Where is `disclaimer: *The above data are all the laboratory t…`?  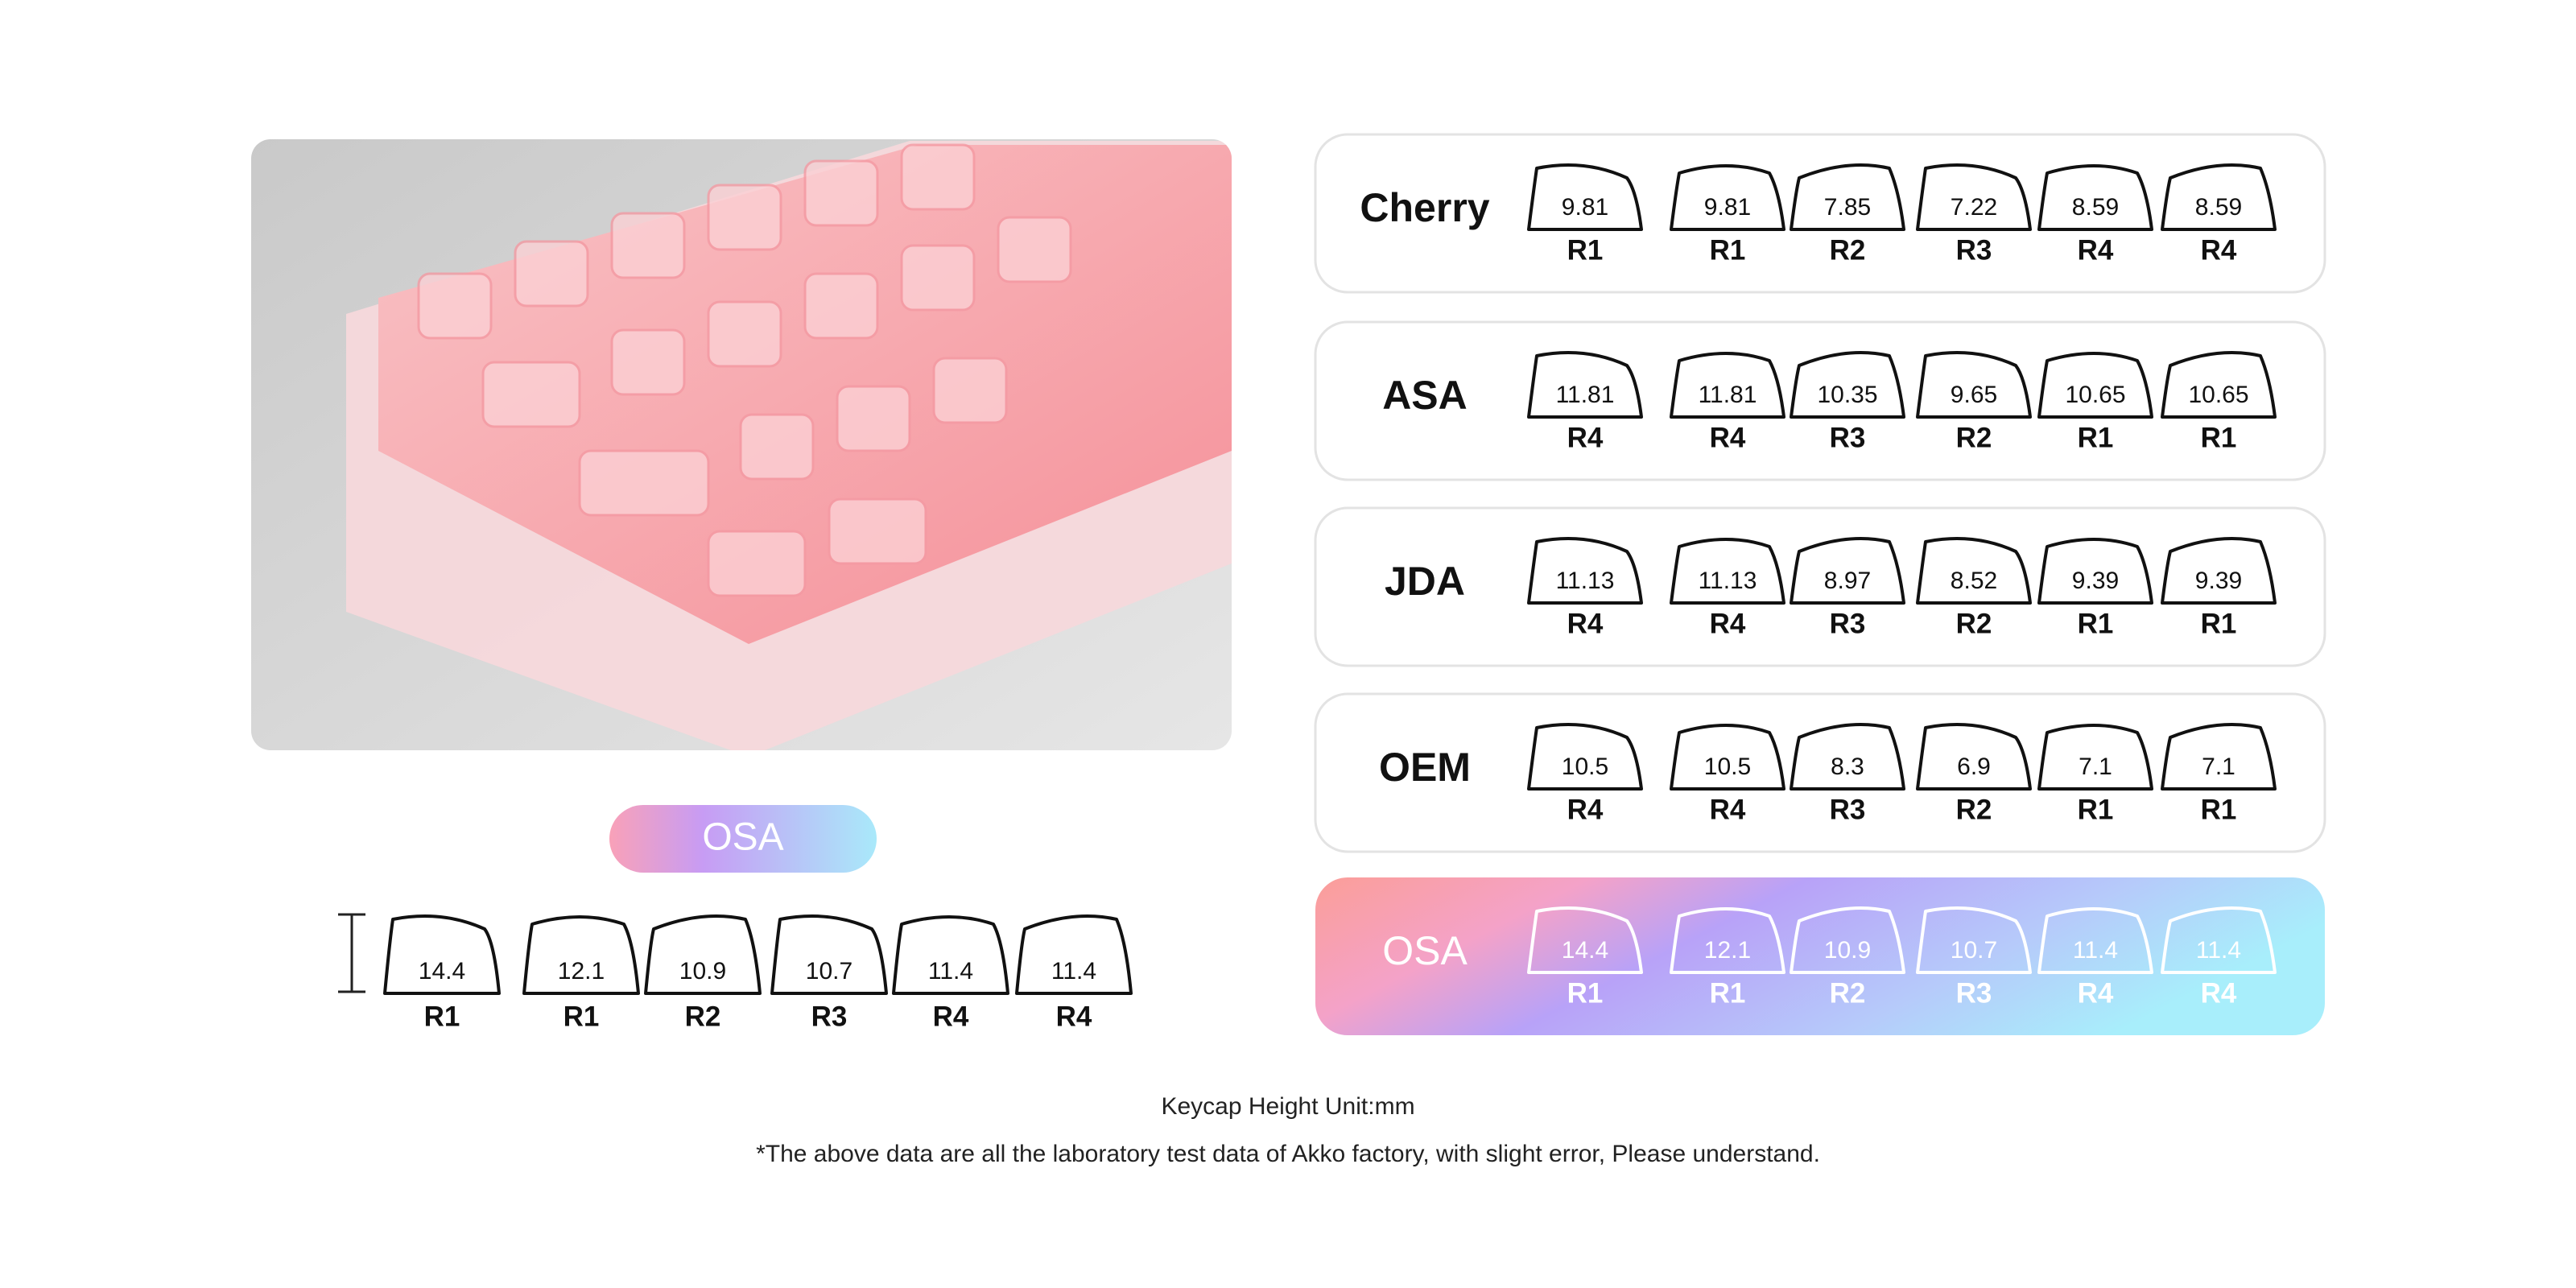 disclaimer: *The above data are all the laboratory t… is located at coordinates (1288, 1154).